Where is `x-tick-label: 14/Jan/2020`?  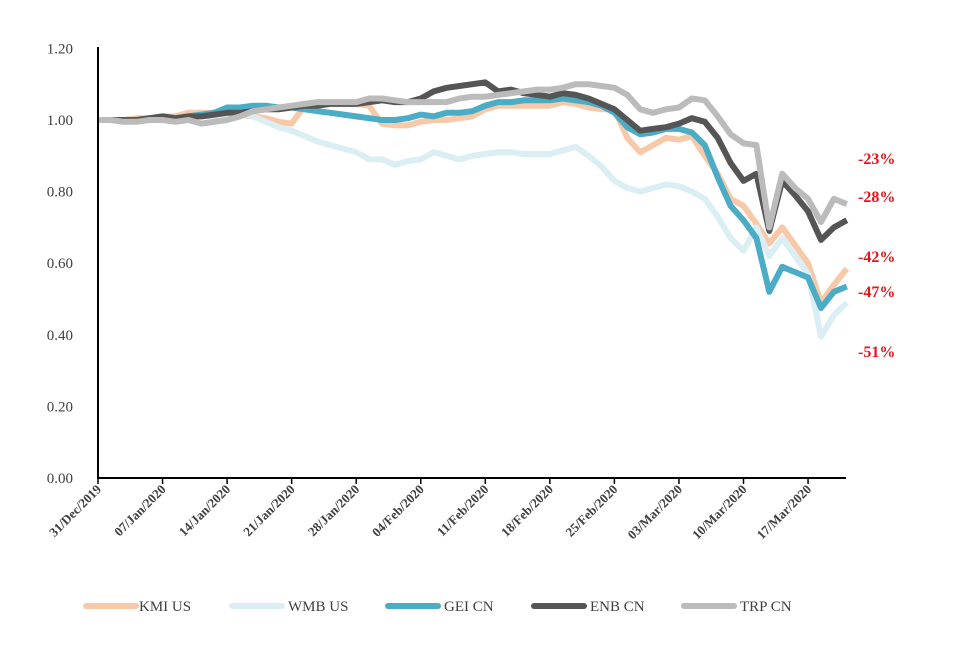
x-tick-label: 14/Jan/2020 is located at coordinates (205, 511).